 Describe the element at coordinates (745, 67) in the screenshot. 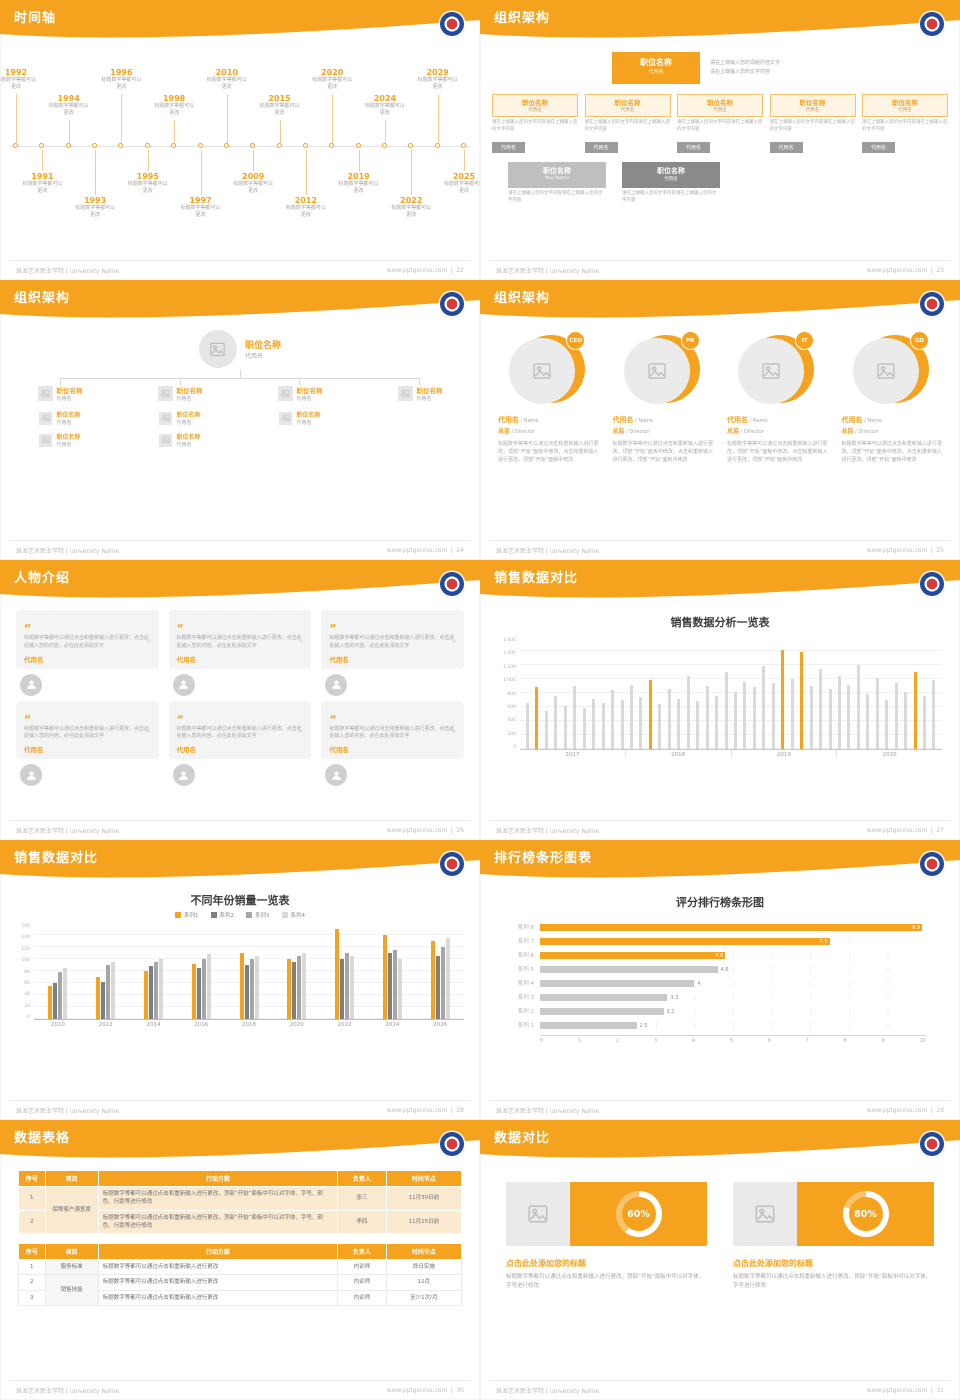

I see `org-root-note: 请在上端输入您的词组内容文字 请在上端输入您的文字内容` at that location.